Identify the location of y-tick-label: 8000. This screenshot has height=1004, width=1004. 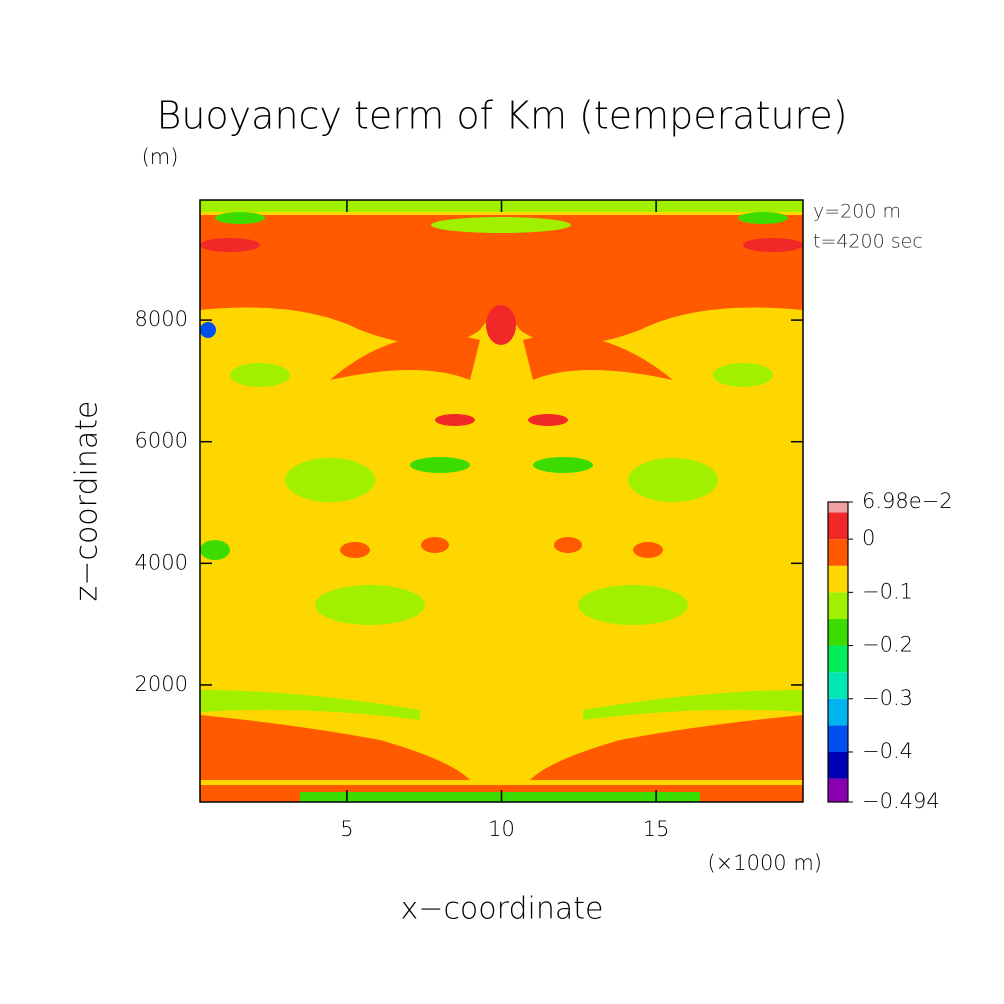
(161, 319).